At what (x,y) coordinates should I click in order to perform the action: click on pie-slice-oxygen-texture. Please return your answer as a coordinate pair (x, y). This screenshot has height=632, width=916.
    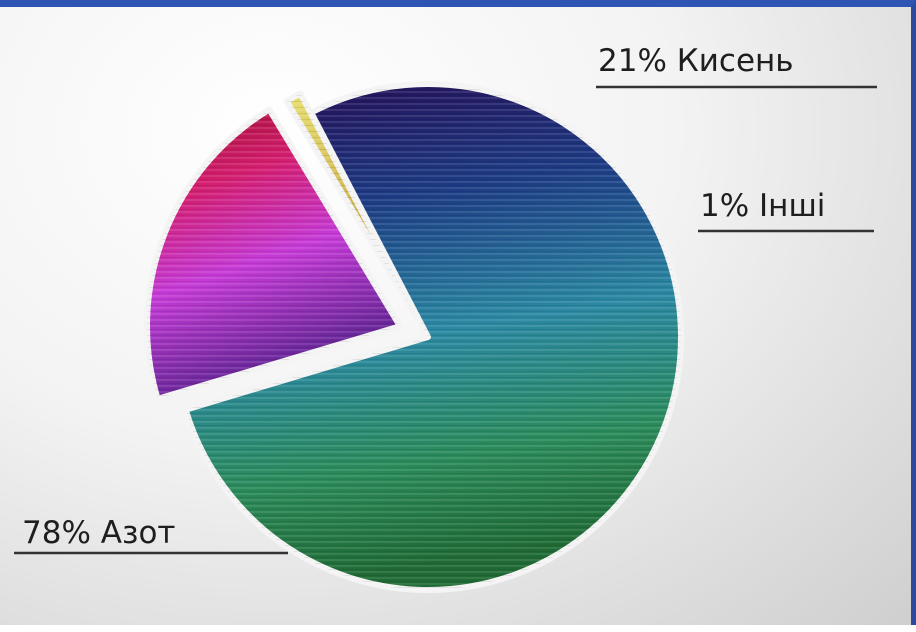
    Looking at the image, I should click on (274, 254).